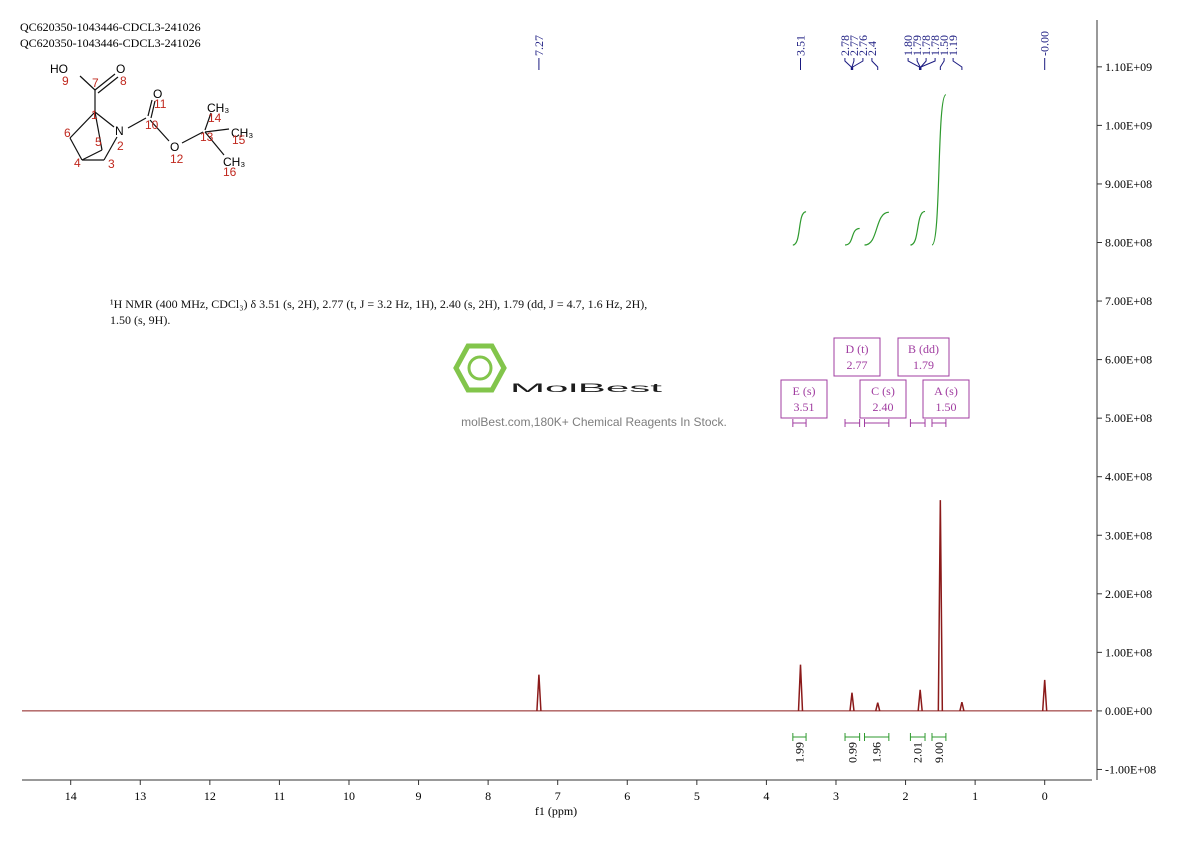 The image size is (1190, 841). Describe the element at coordinates (627, 796) in the screenshot. I see `x-tick-label: 6` at that location.